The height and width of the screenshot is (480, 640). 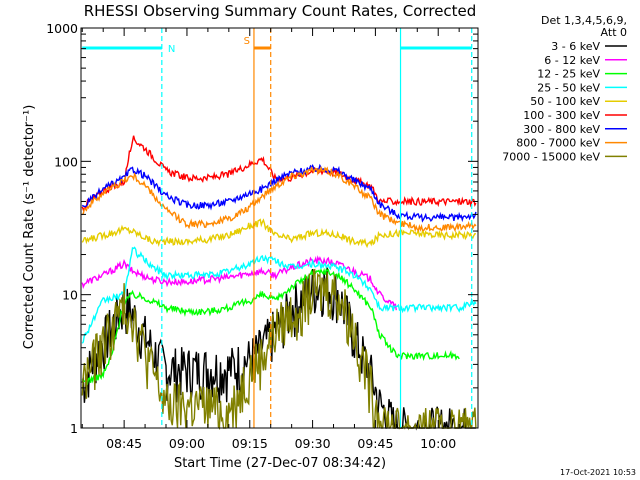 I want to click on y-tick-label-2: 10, so click(x=70, y=295).